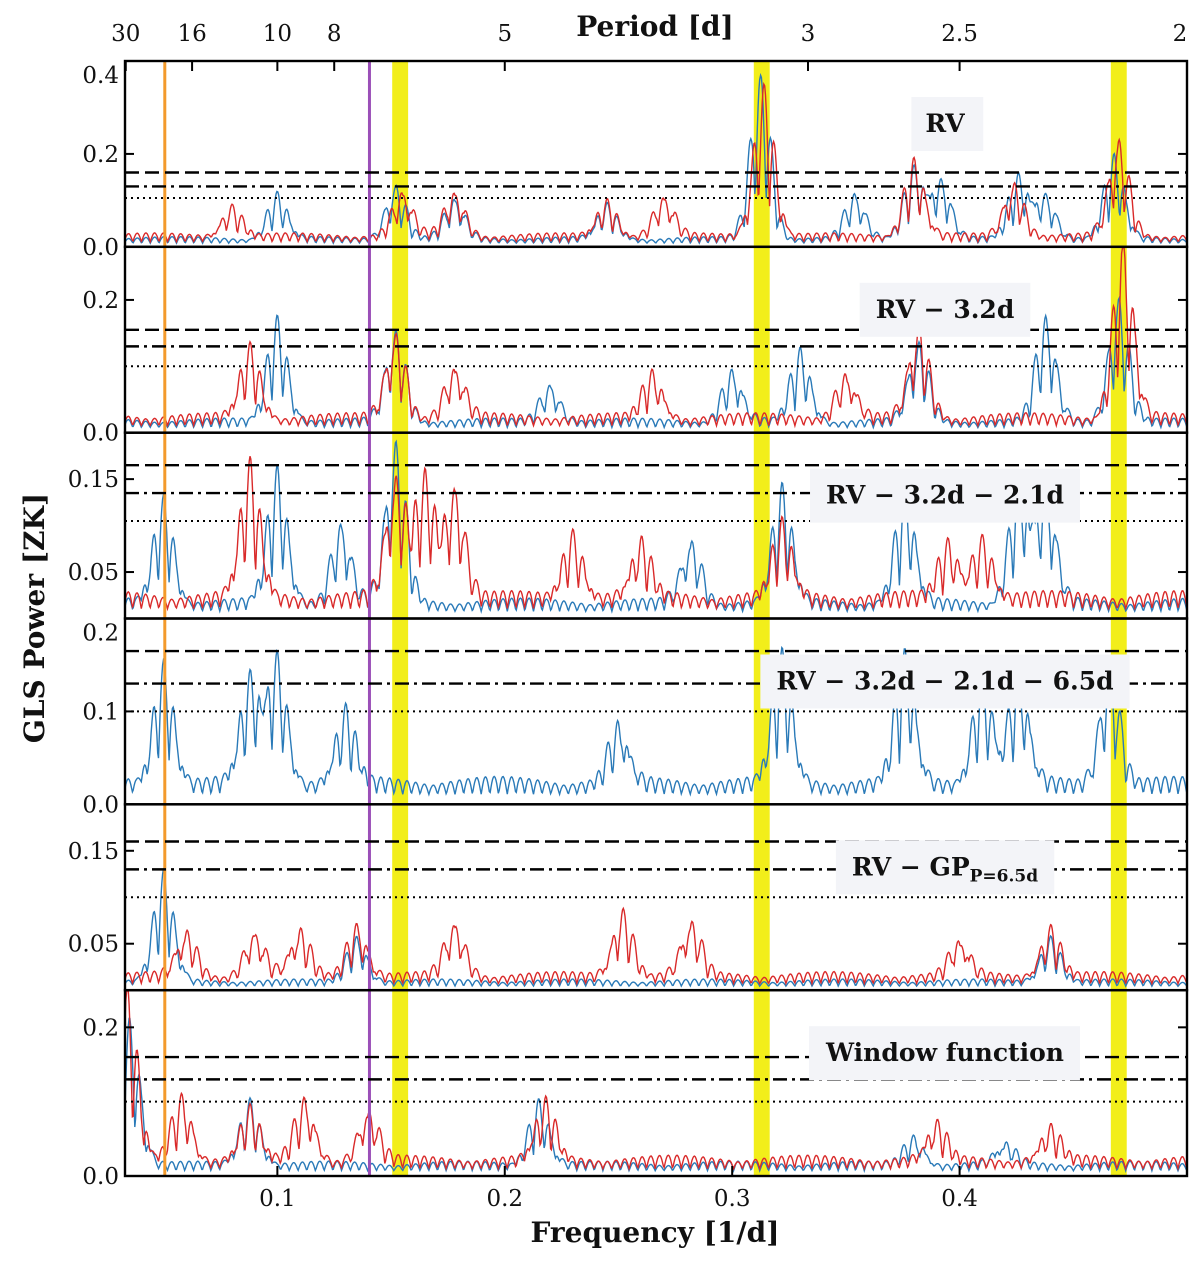 This screenshot has width=1200, height=1268. What do you see at coordinates (911, 866) in the screenshot?
I see `panel-5-label-part-1: RV − GP` at bounding box center [911, 866].